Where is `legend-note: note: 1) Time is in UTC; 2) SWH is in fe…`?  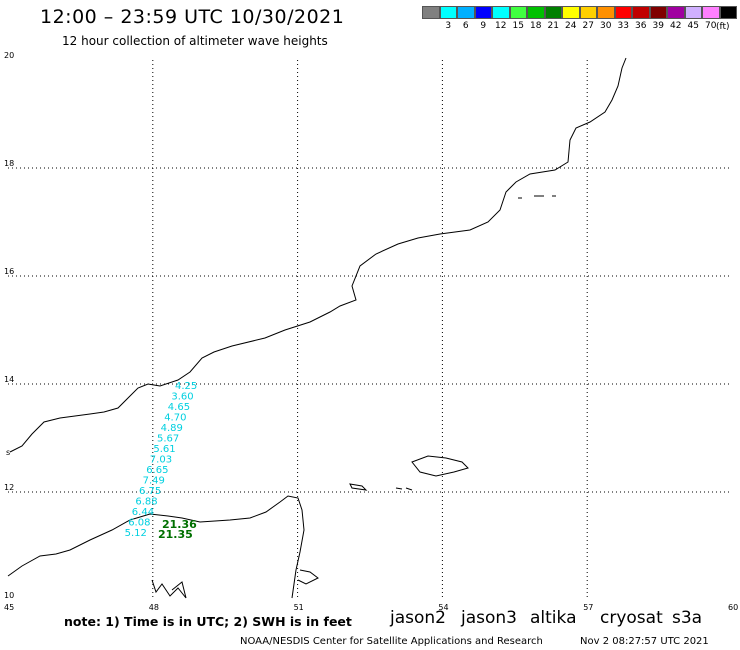
legend-note: note: 1) Time is in UTC; 2) SWH is in fe… is located at coordinates (208, 621).